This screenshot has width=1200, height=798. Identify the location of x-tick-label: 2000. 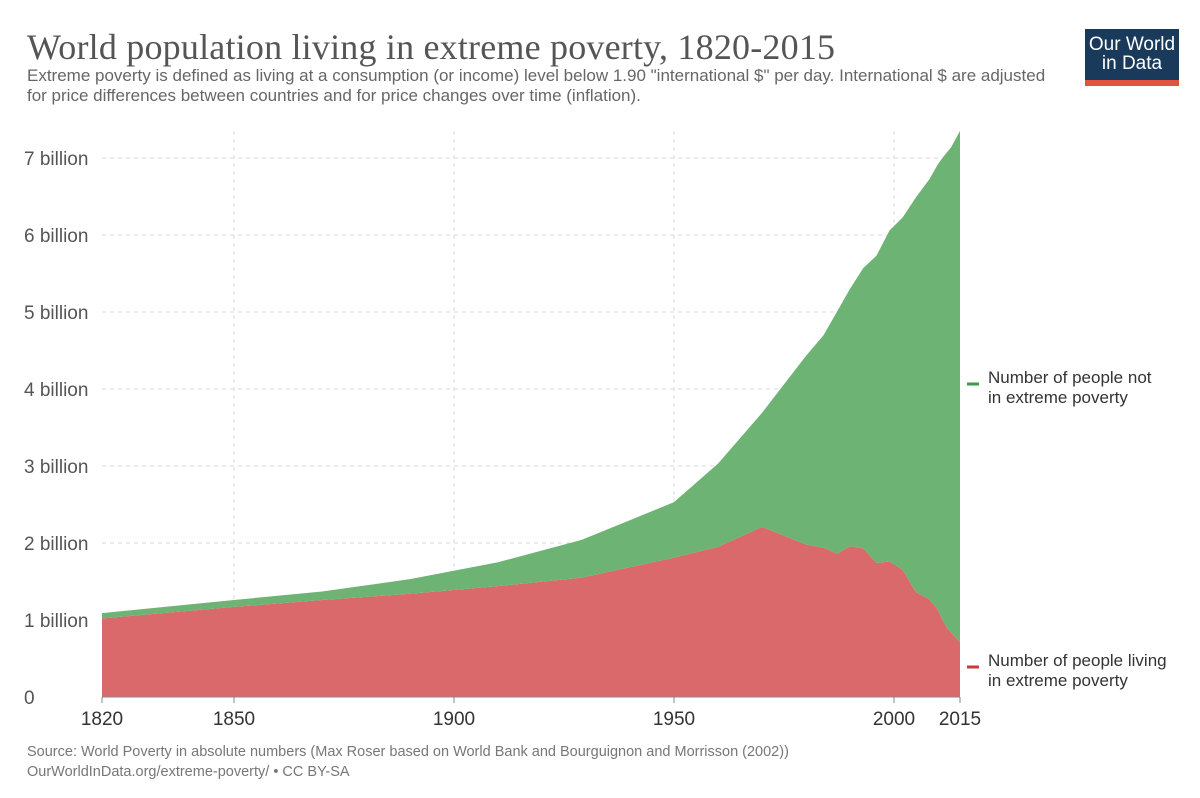
(894, 719).